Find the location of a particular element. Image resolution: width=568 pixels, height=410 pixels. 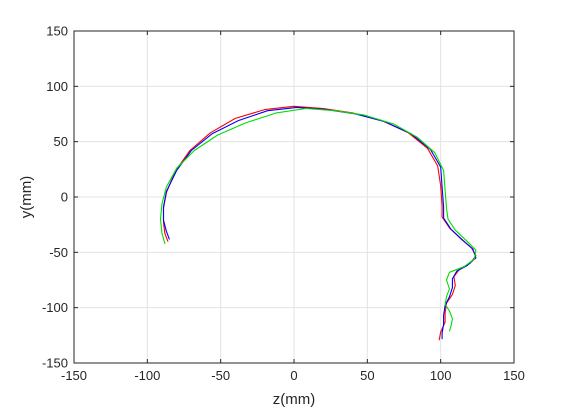

y-tick-label: 100 is located at coordinates (57, 86).